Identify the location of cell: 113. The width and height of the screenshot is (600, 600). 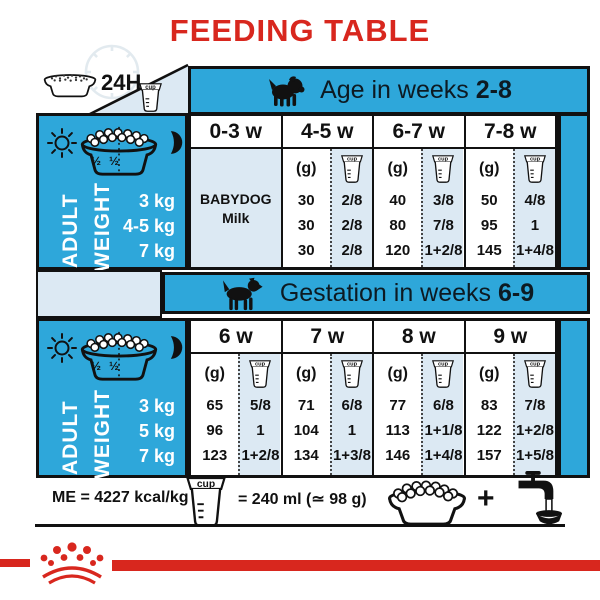
(397, 430).